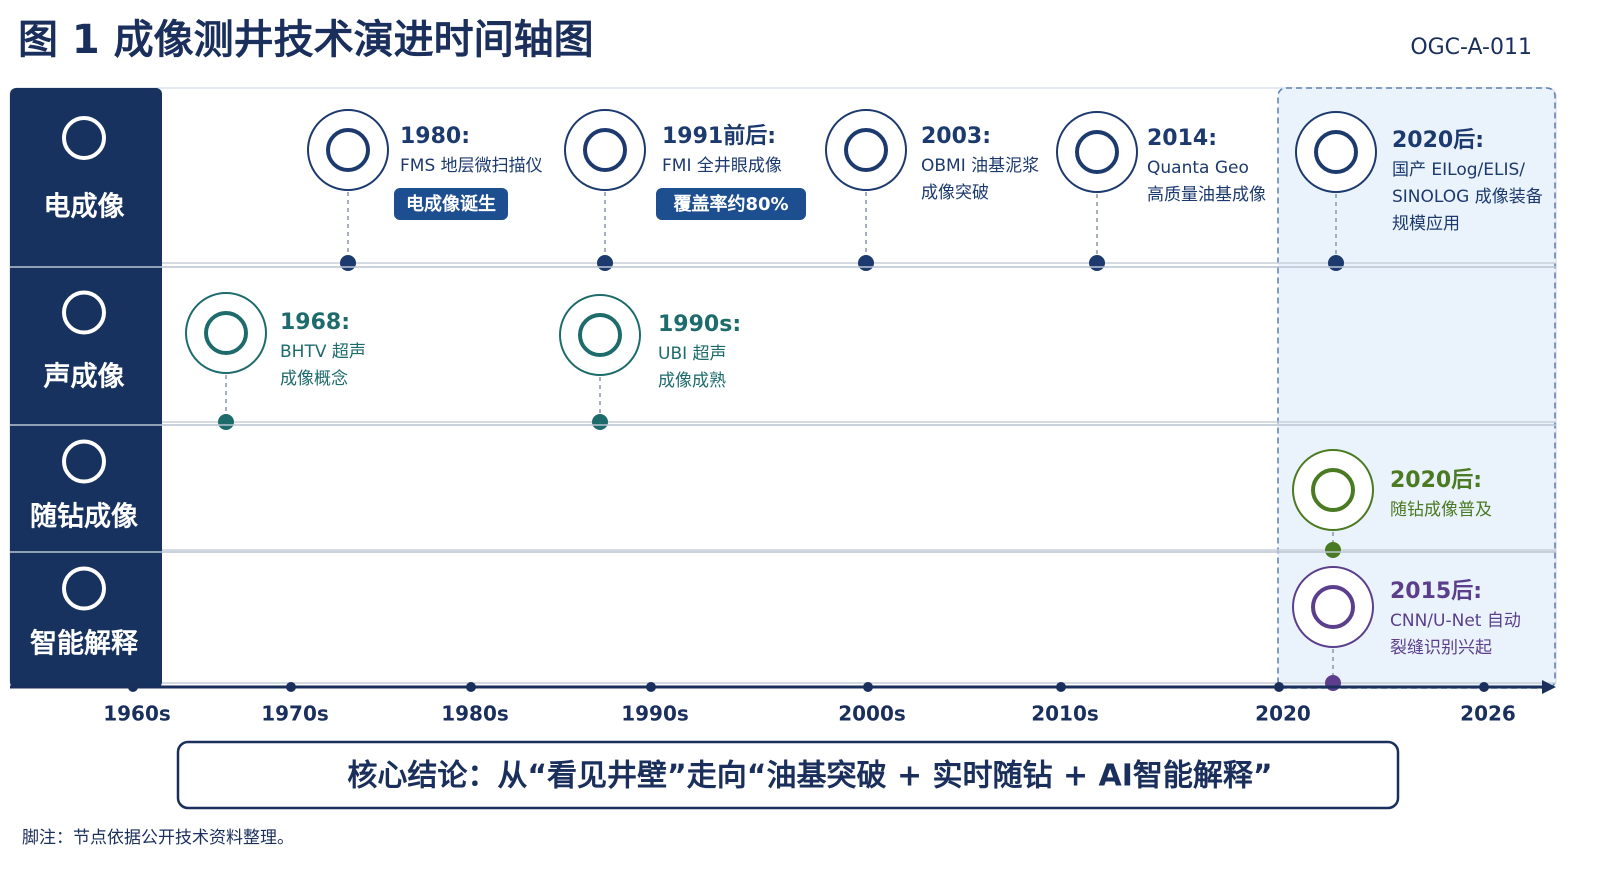 This screenshot has width=1600, height=878. I want to click on lane-label: 声成像, so click(84, 377).